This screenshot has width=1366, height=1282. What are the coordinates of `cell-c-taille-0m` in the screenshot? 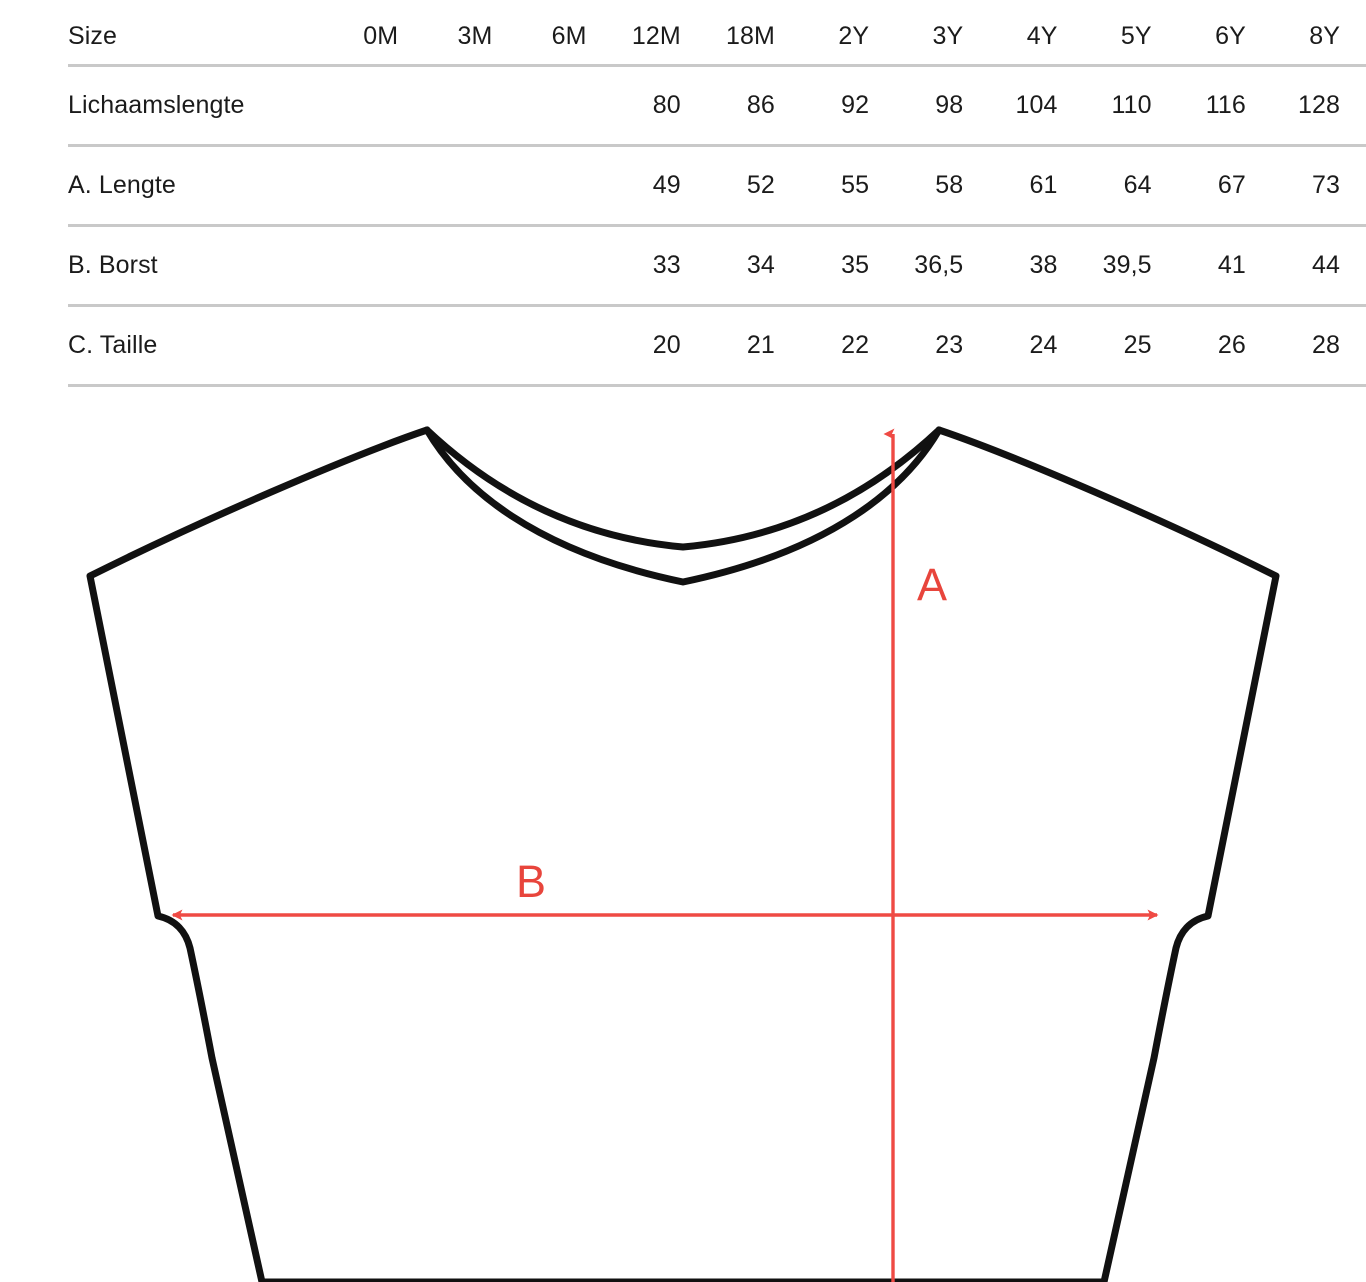 It's located at (351, 346).